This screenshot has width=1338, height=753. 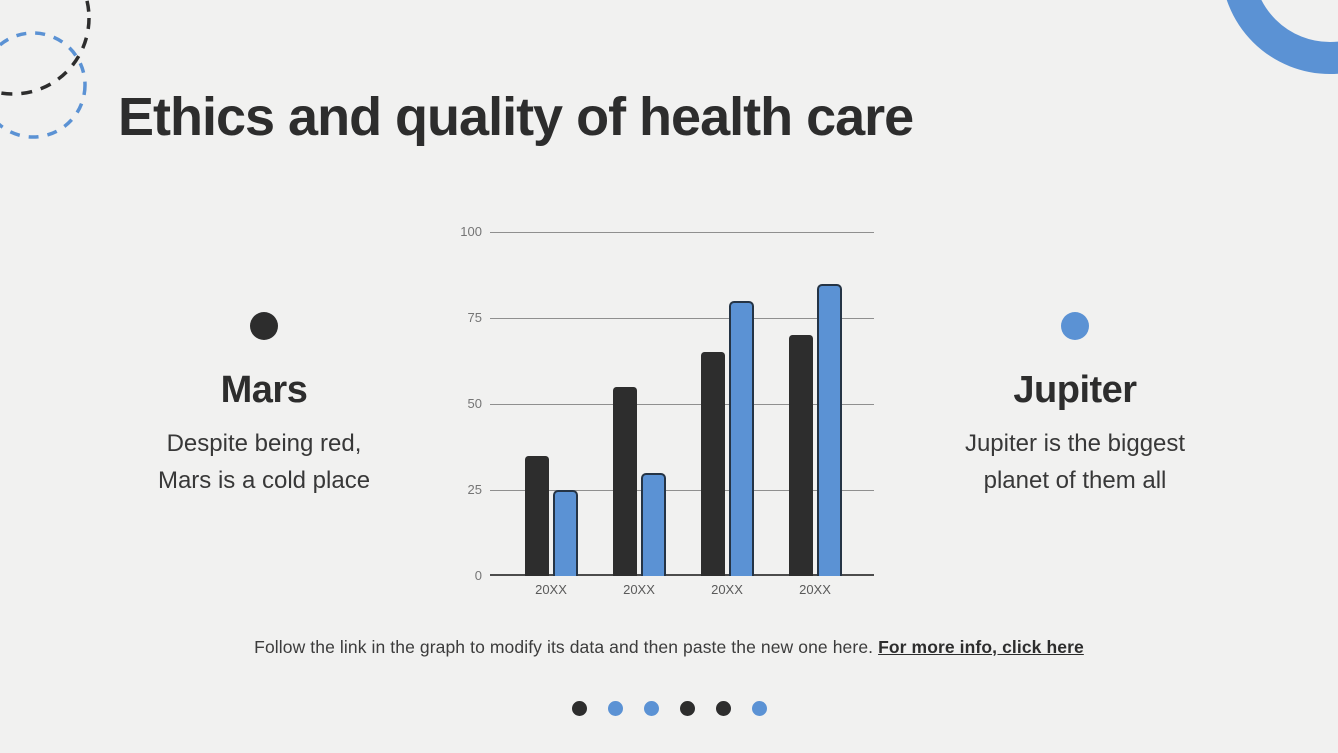 I want to click on dashed-circles-decoration, so click(x=45, y=69).